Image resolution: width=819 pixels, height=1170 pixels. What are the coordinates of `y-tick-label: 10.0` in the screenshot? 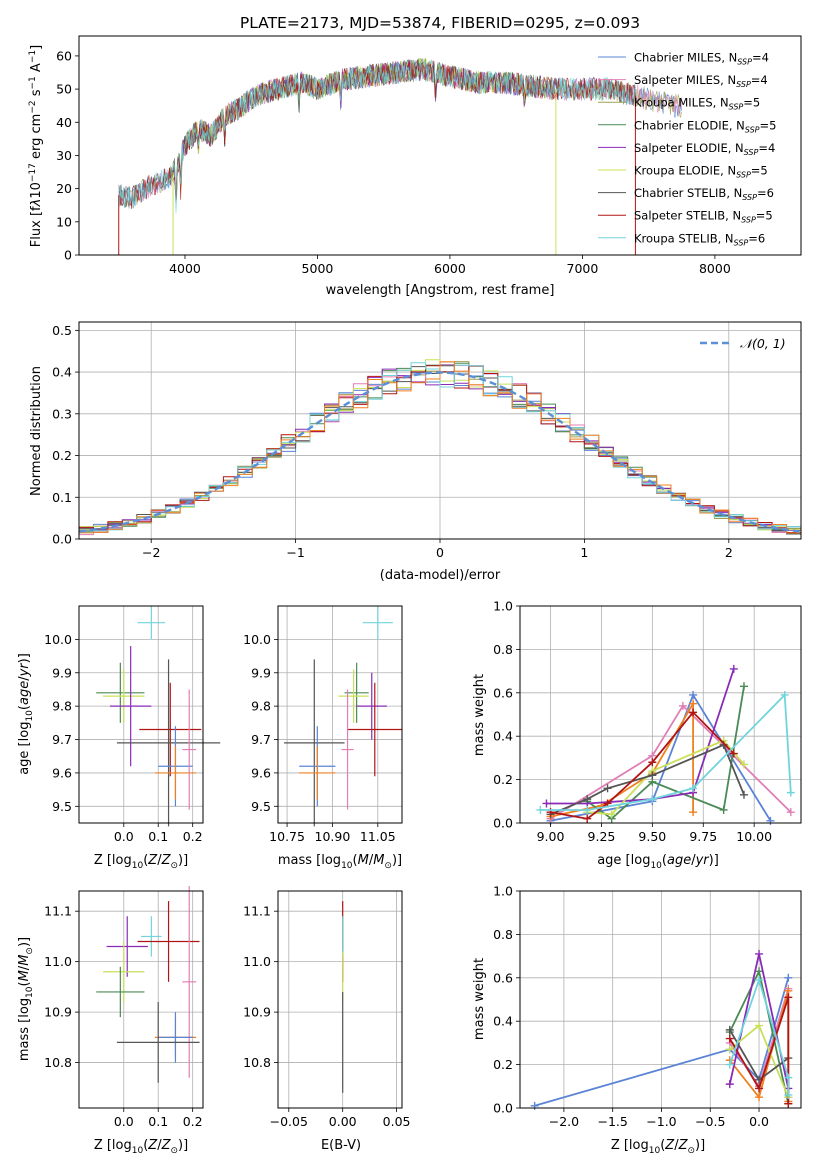 It's located at (257, 639).